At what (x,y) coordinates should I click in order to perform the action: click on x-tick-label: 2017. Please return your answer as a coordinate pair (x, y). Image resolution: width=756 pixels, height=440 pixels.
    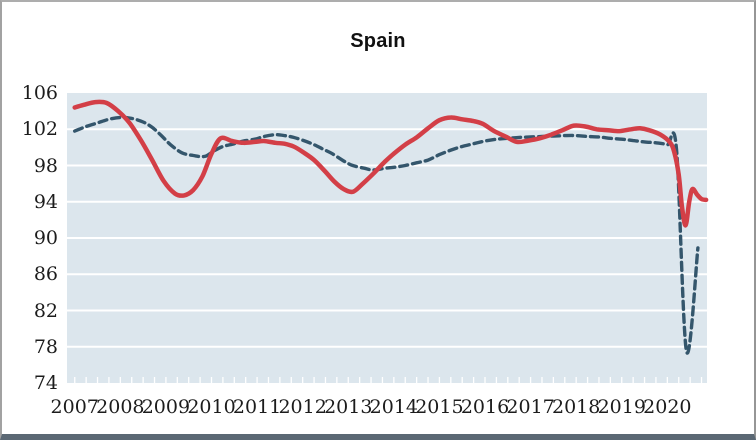
    Looking at the image, I should click on (530, 407).